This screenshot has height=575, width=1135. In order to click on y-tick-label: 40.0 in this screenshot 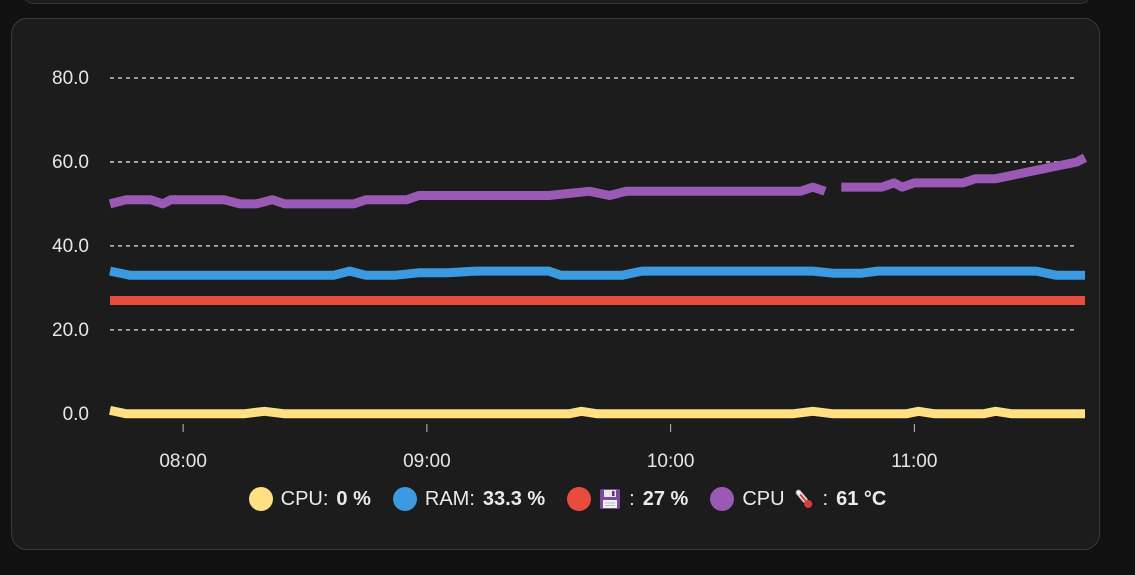, I will do `click(70, 246)`.